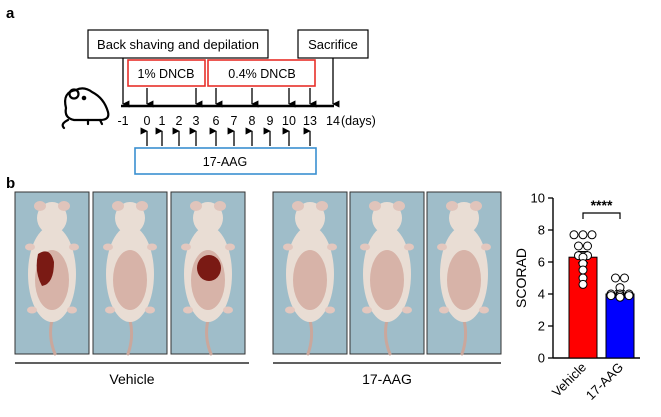 The width and height of the screenshot is (661, 417). Describe the element at coordinates (246, 121) in the screenshot. I see `day-labels: -1 0 1 2 3 6 7 8 9 10 13 14 (days)` at that location.